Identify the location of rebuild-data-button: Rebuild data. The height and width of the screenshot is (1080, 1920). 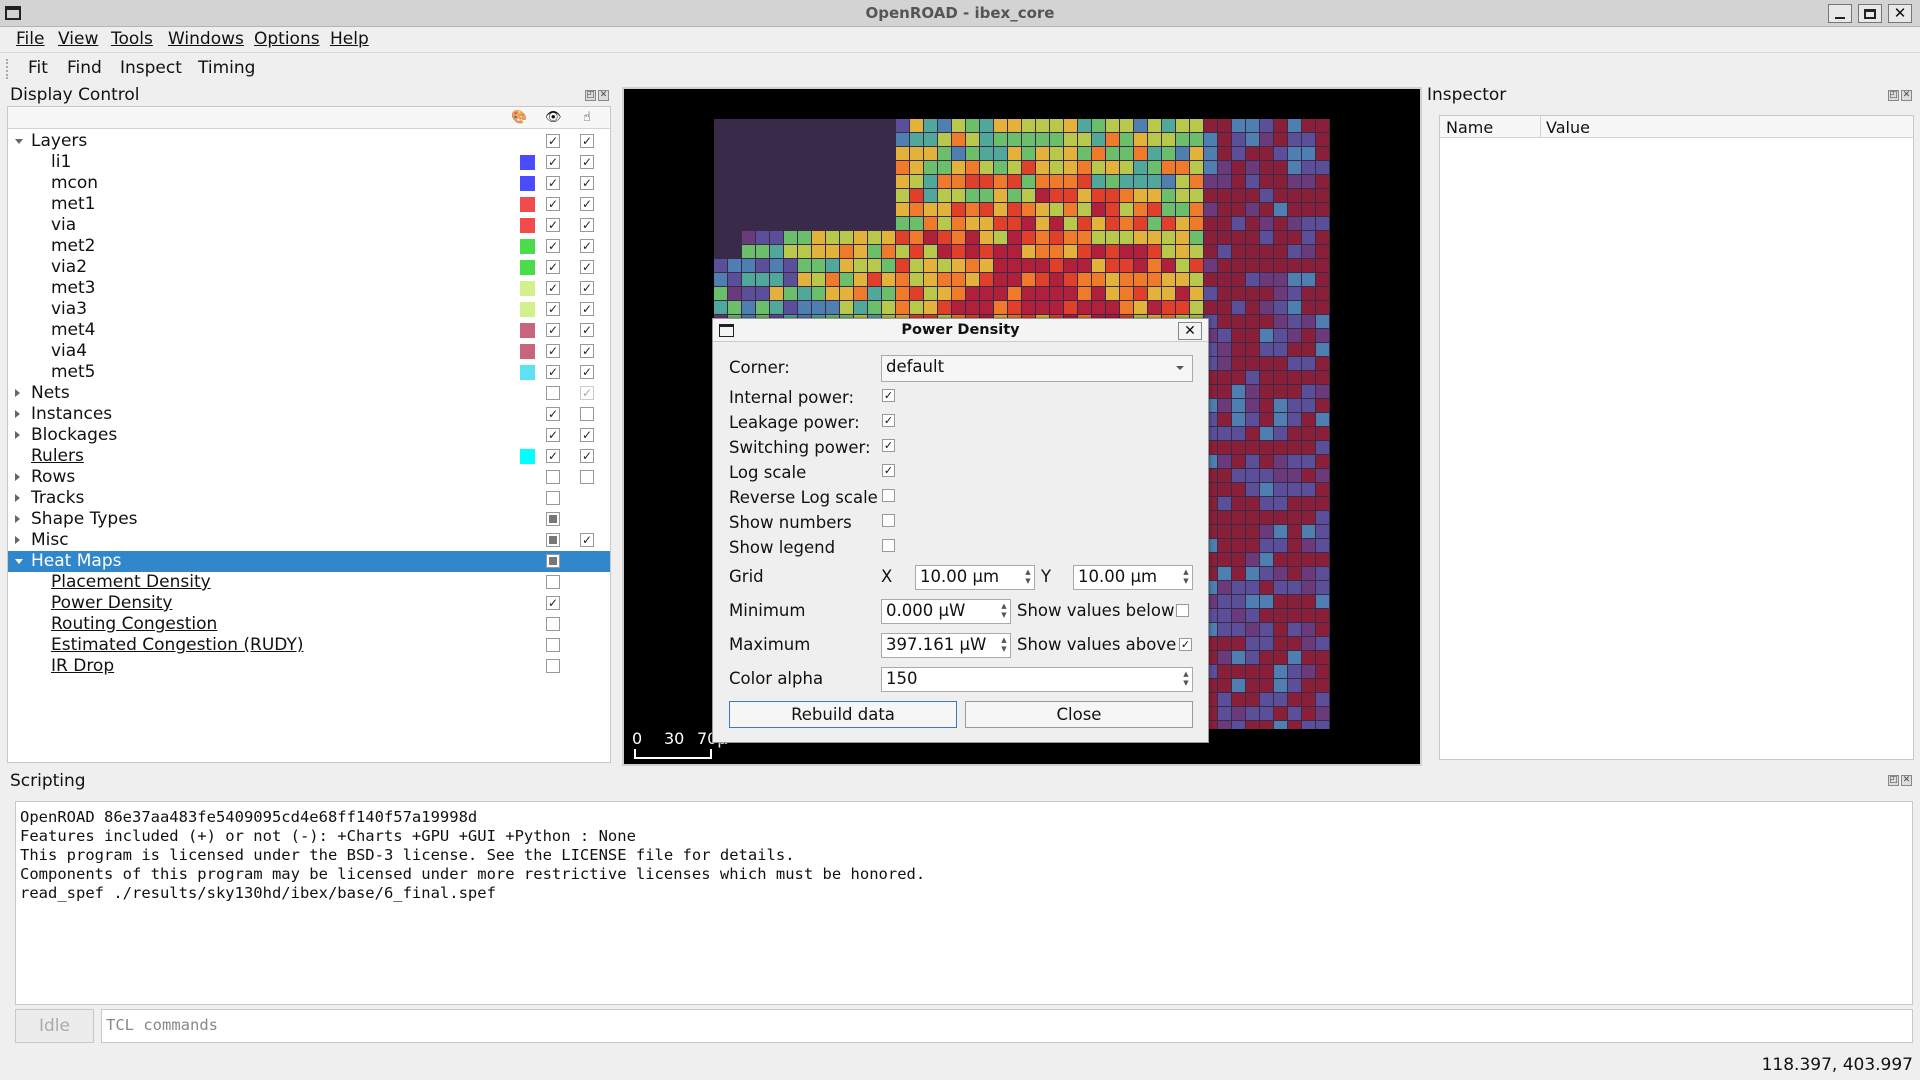
(843, 714).